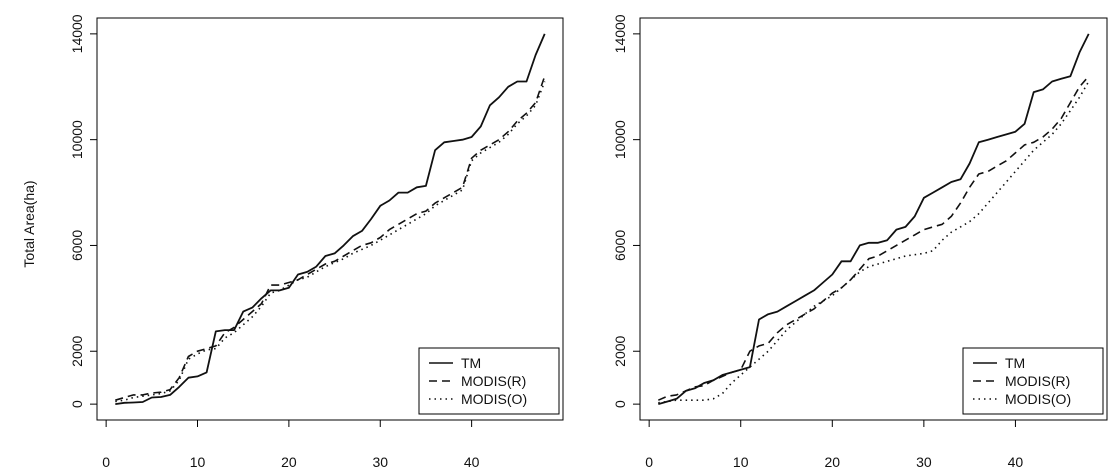 The image size is (1119, 472). What do you see at coordinates (649, 462) in the screenshot?
I see `panel-2-x-tick-label: 0` at bounding box center [649, 462].